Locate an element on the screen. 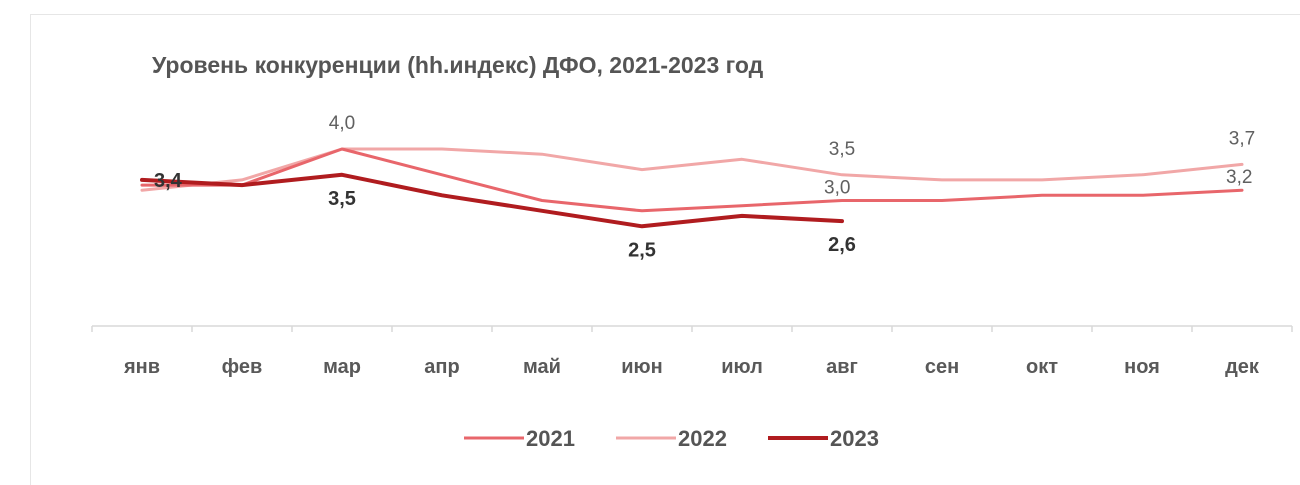  x-tick-label: сен is located at coordinates (942, 367).